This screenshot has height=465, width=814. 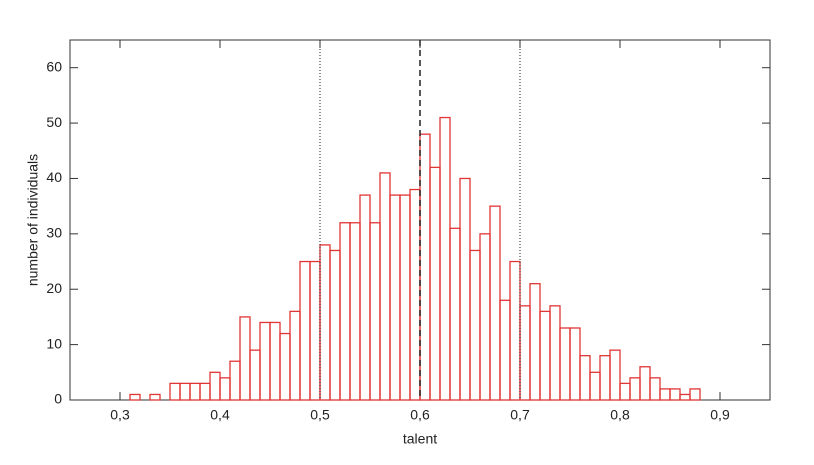 I want to click on y-axis-label: number of individuals, so click(x=33, y=220).